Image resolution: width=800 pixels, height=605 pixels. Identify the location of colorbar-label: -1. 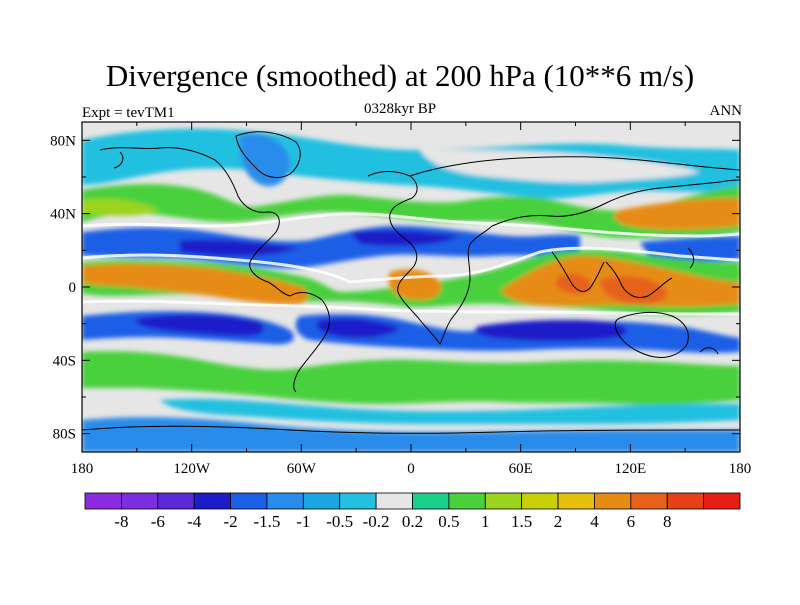
(303, 521).